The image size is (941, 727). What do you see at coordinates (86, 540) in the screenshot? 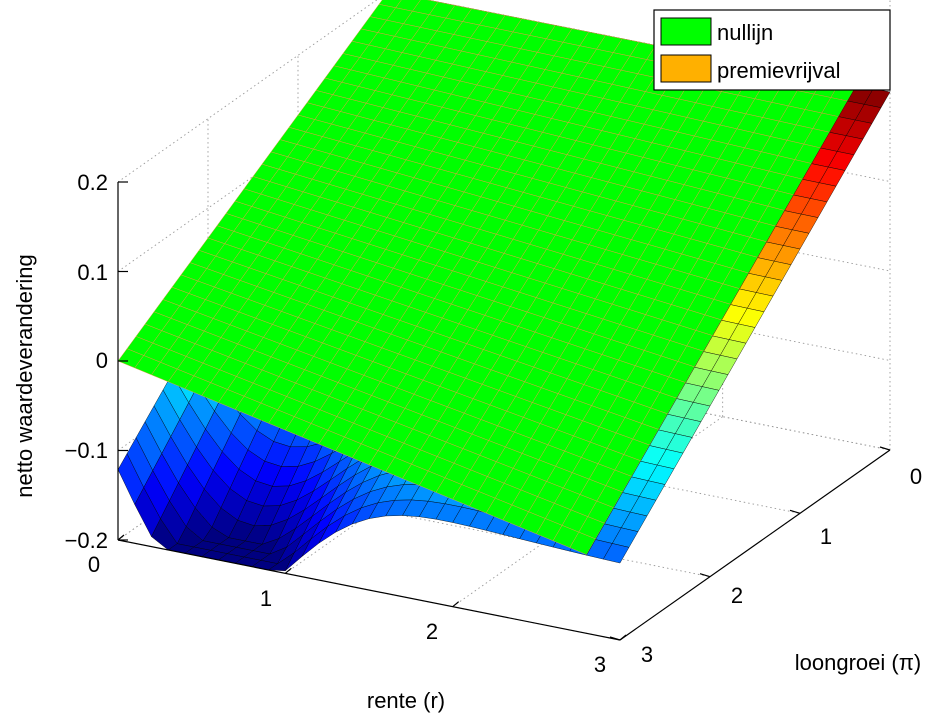
I see `z-tick-label: −0.2` at bounding box center [86, 540].